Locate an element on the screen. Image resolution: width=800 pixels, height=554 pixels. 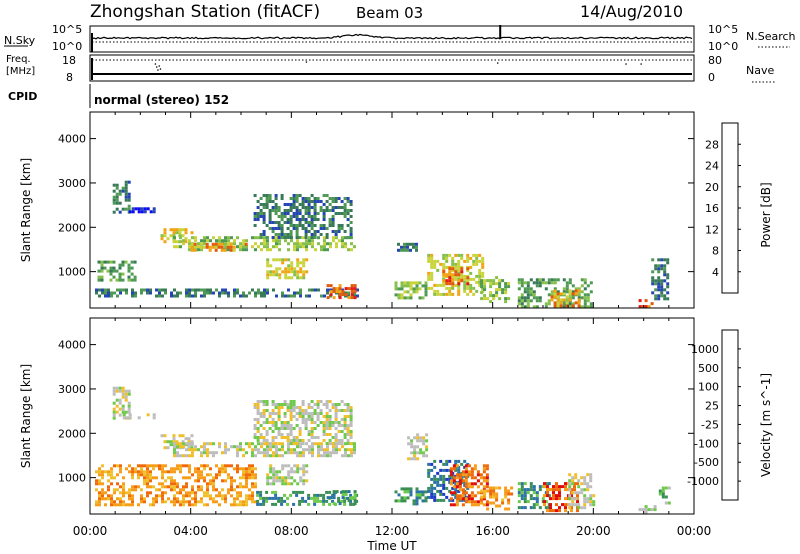
velocity-ylabel: Slant Range [km] is located at coordinates (26, 416).